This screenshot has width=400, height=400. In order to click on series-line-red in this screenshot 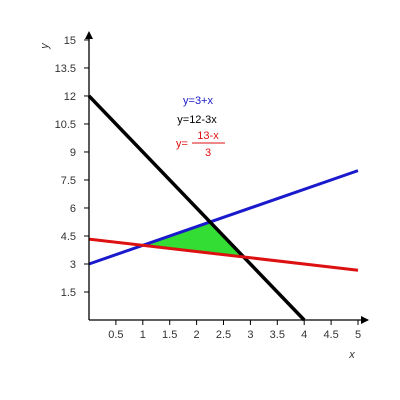, I will do `click(223, 254)`.